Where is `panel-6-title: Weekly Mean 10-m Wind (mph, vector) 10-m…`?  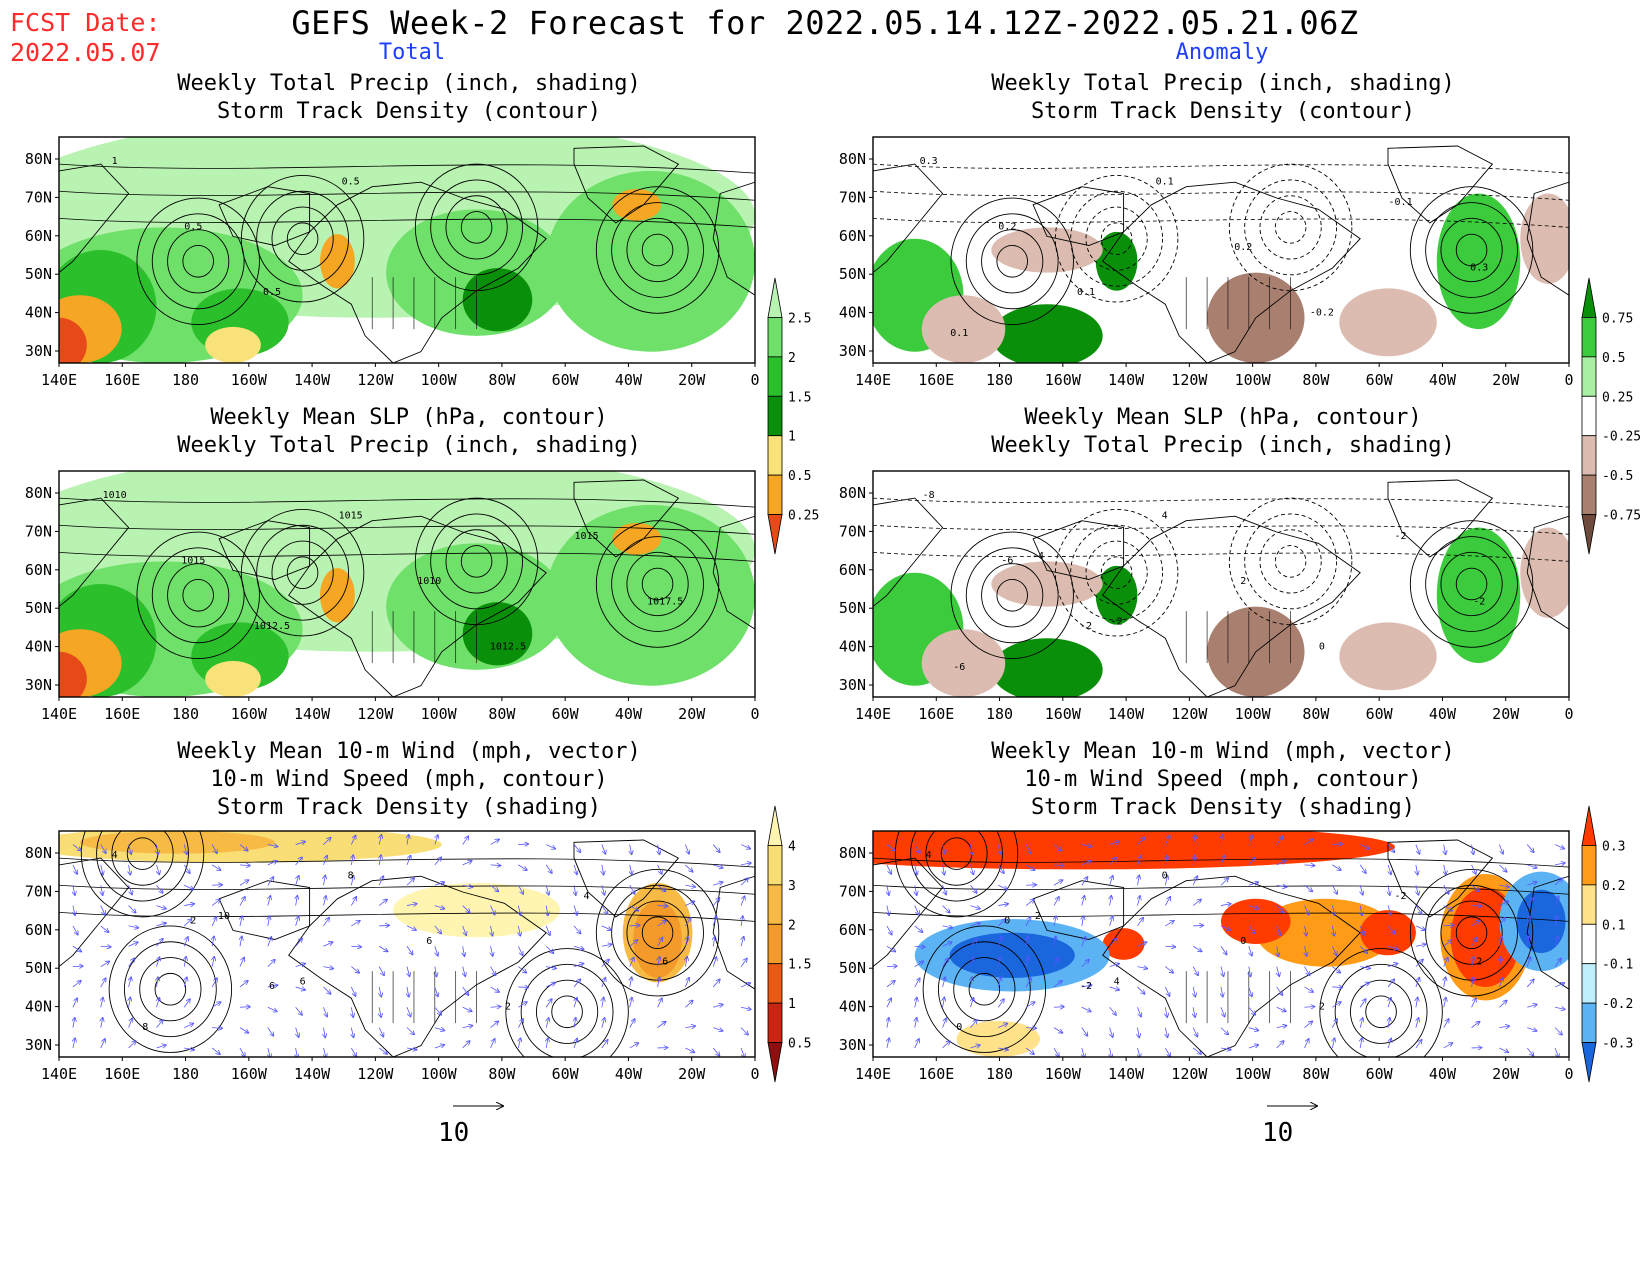
panel-6-title: Weekly Mean 10-m Wind (mph, vector) 10-m… is located at coordinates (1223, 780).